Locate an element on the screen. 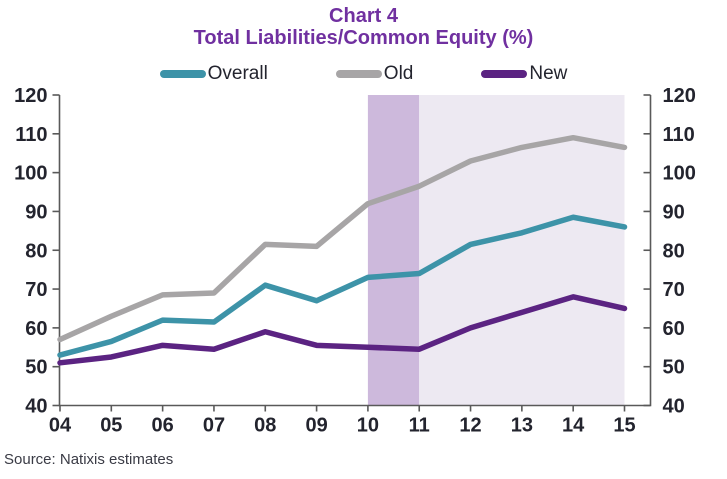  x-axis-label: 11 is located at coordinates (419, 426).